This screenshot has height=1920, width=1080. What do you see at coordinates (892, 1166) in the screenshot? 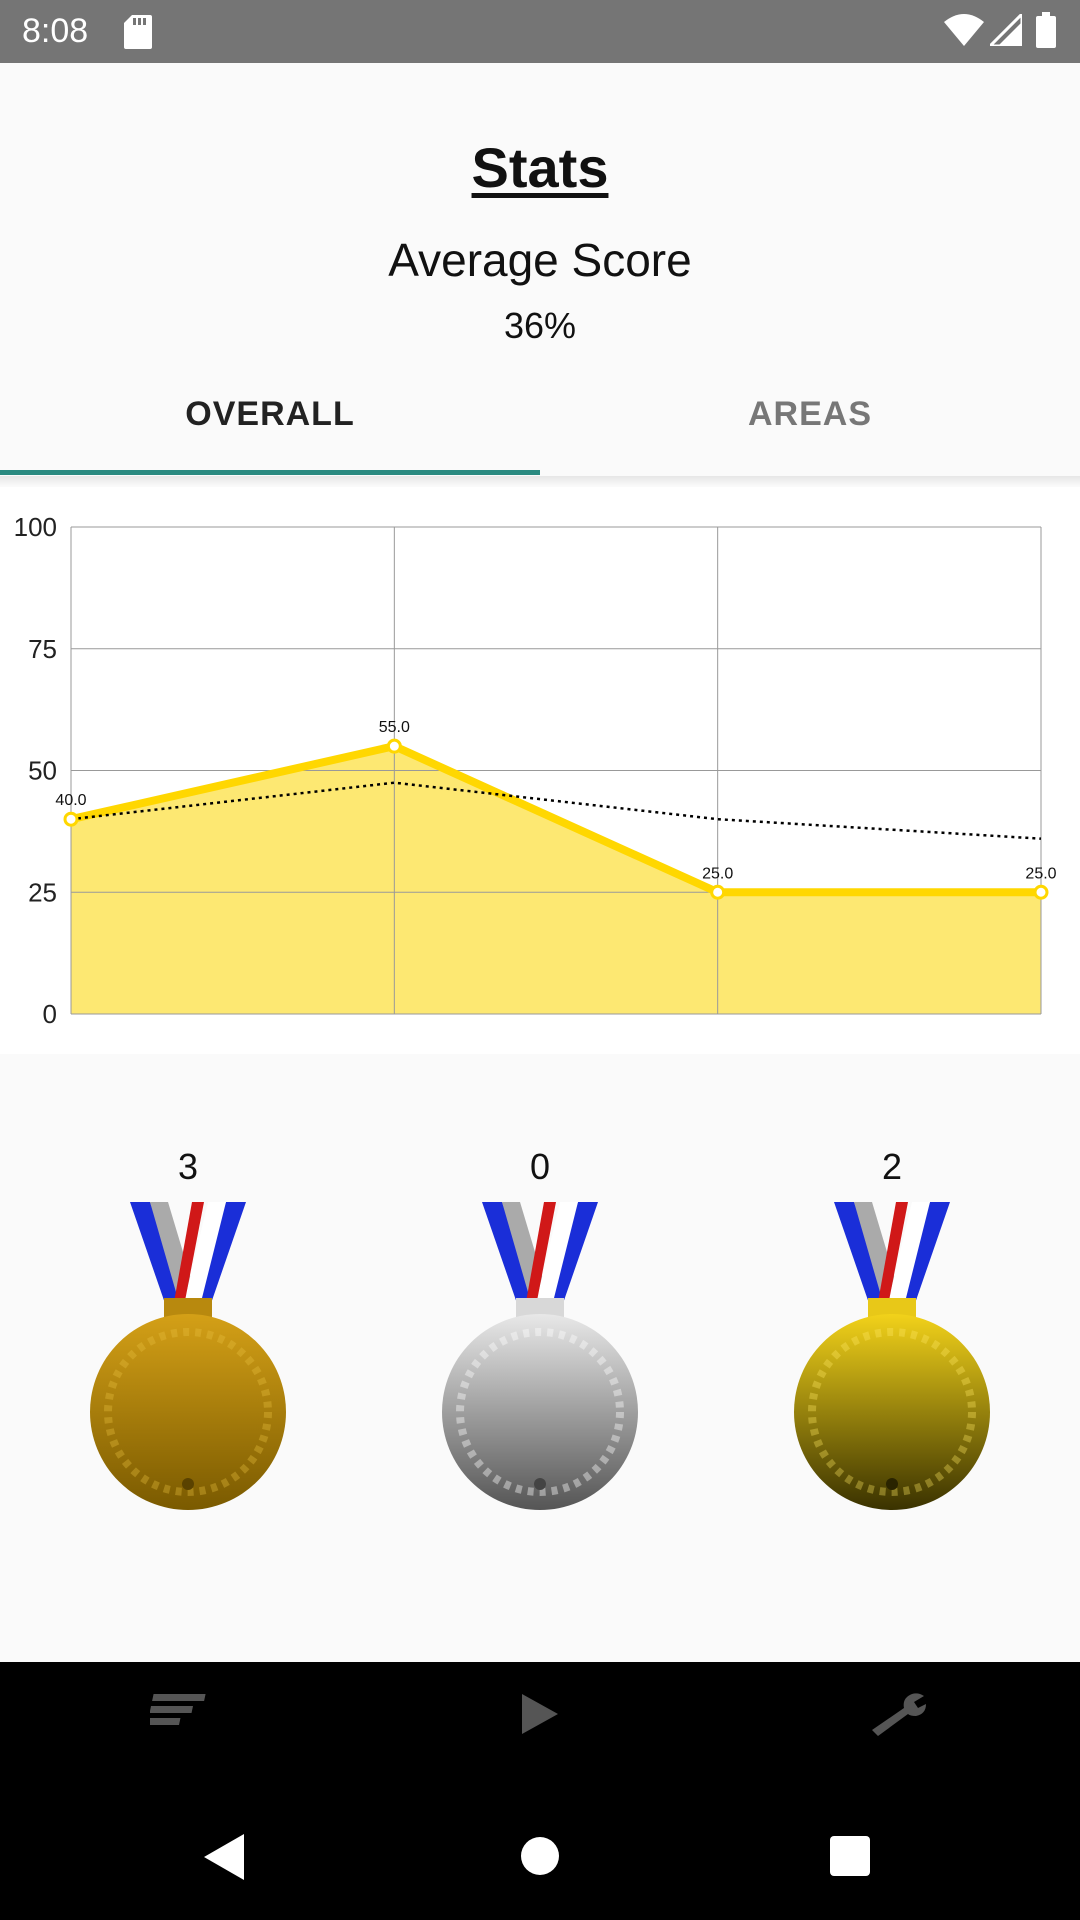
I see `gold-count: 2` at bounding box center [892, 1166].